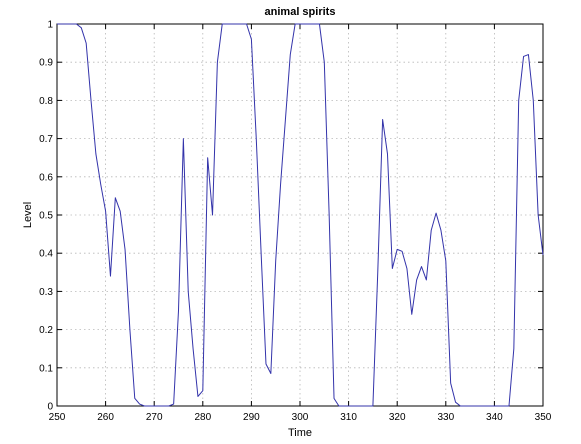 The image size is (581, 444). I want to click on chart-title: animal spirits, so click(300, 12).